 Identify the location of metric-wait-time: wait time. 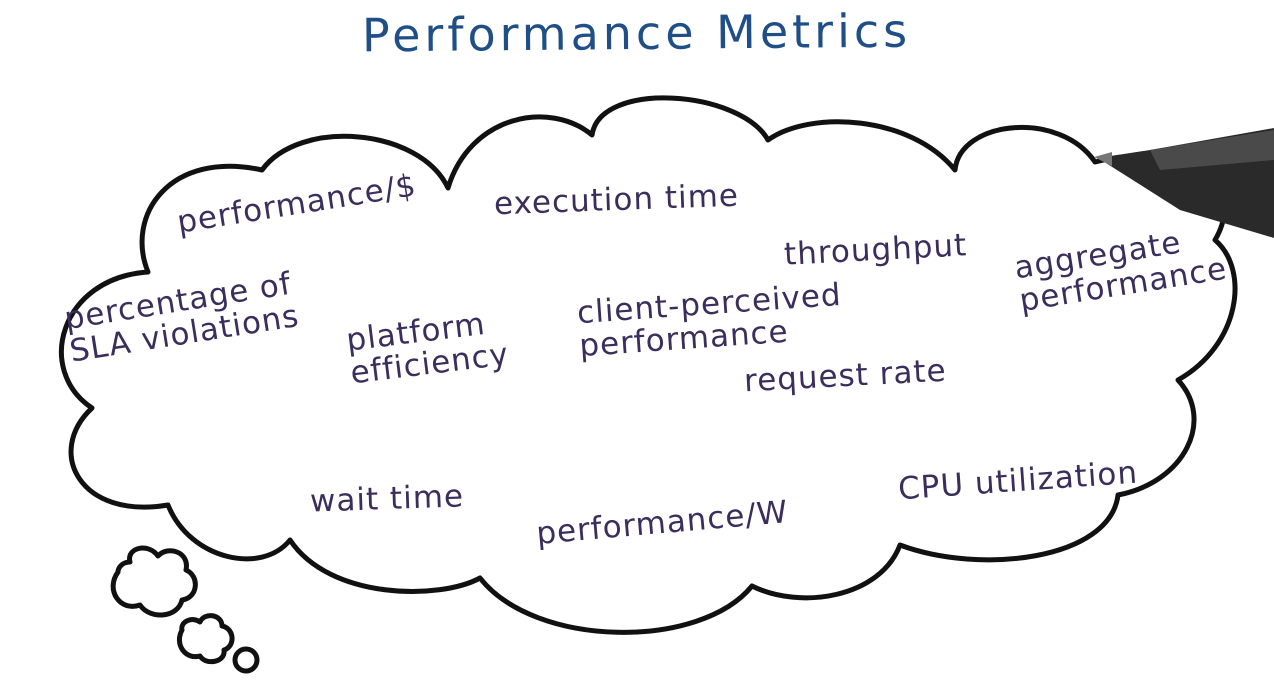
(387, 499).